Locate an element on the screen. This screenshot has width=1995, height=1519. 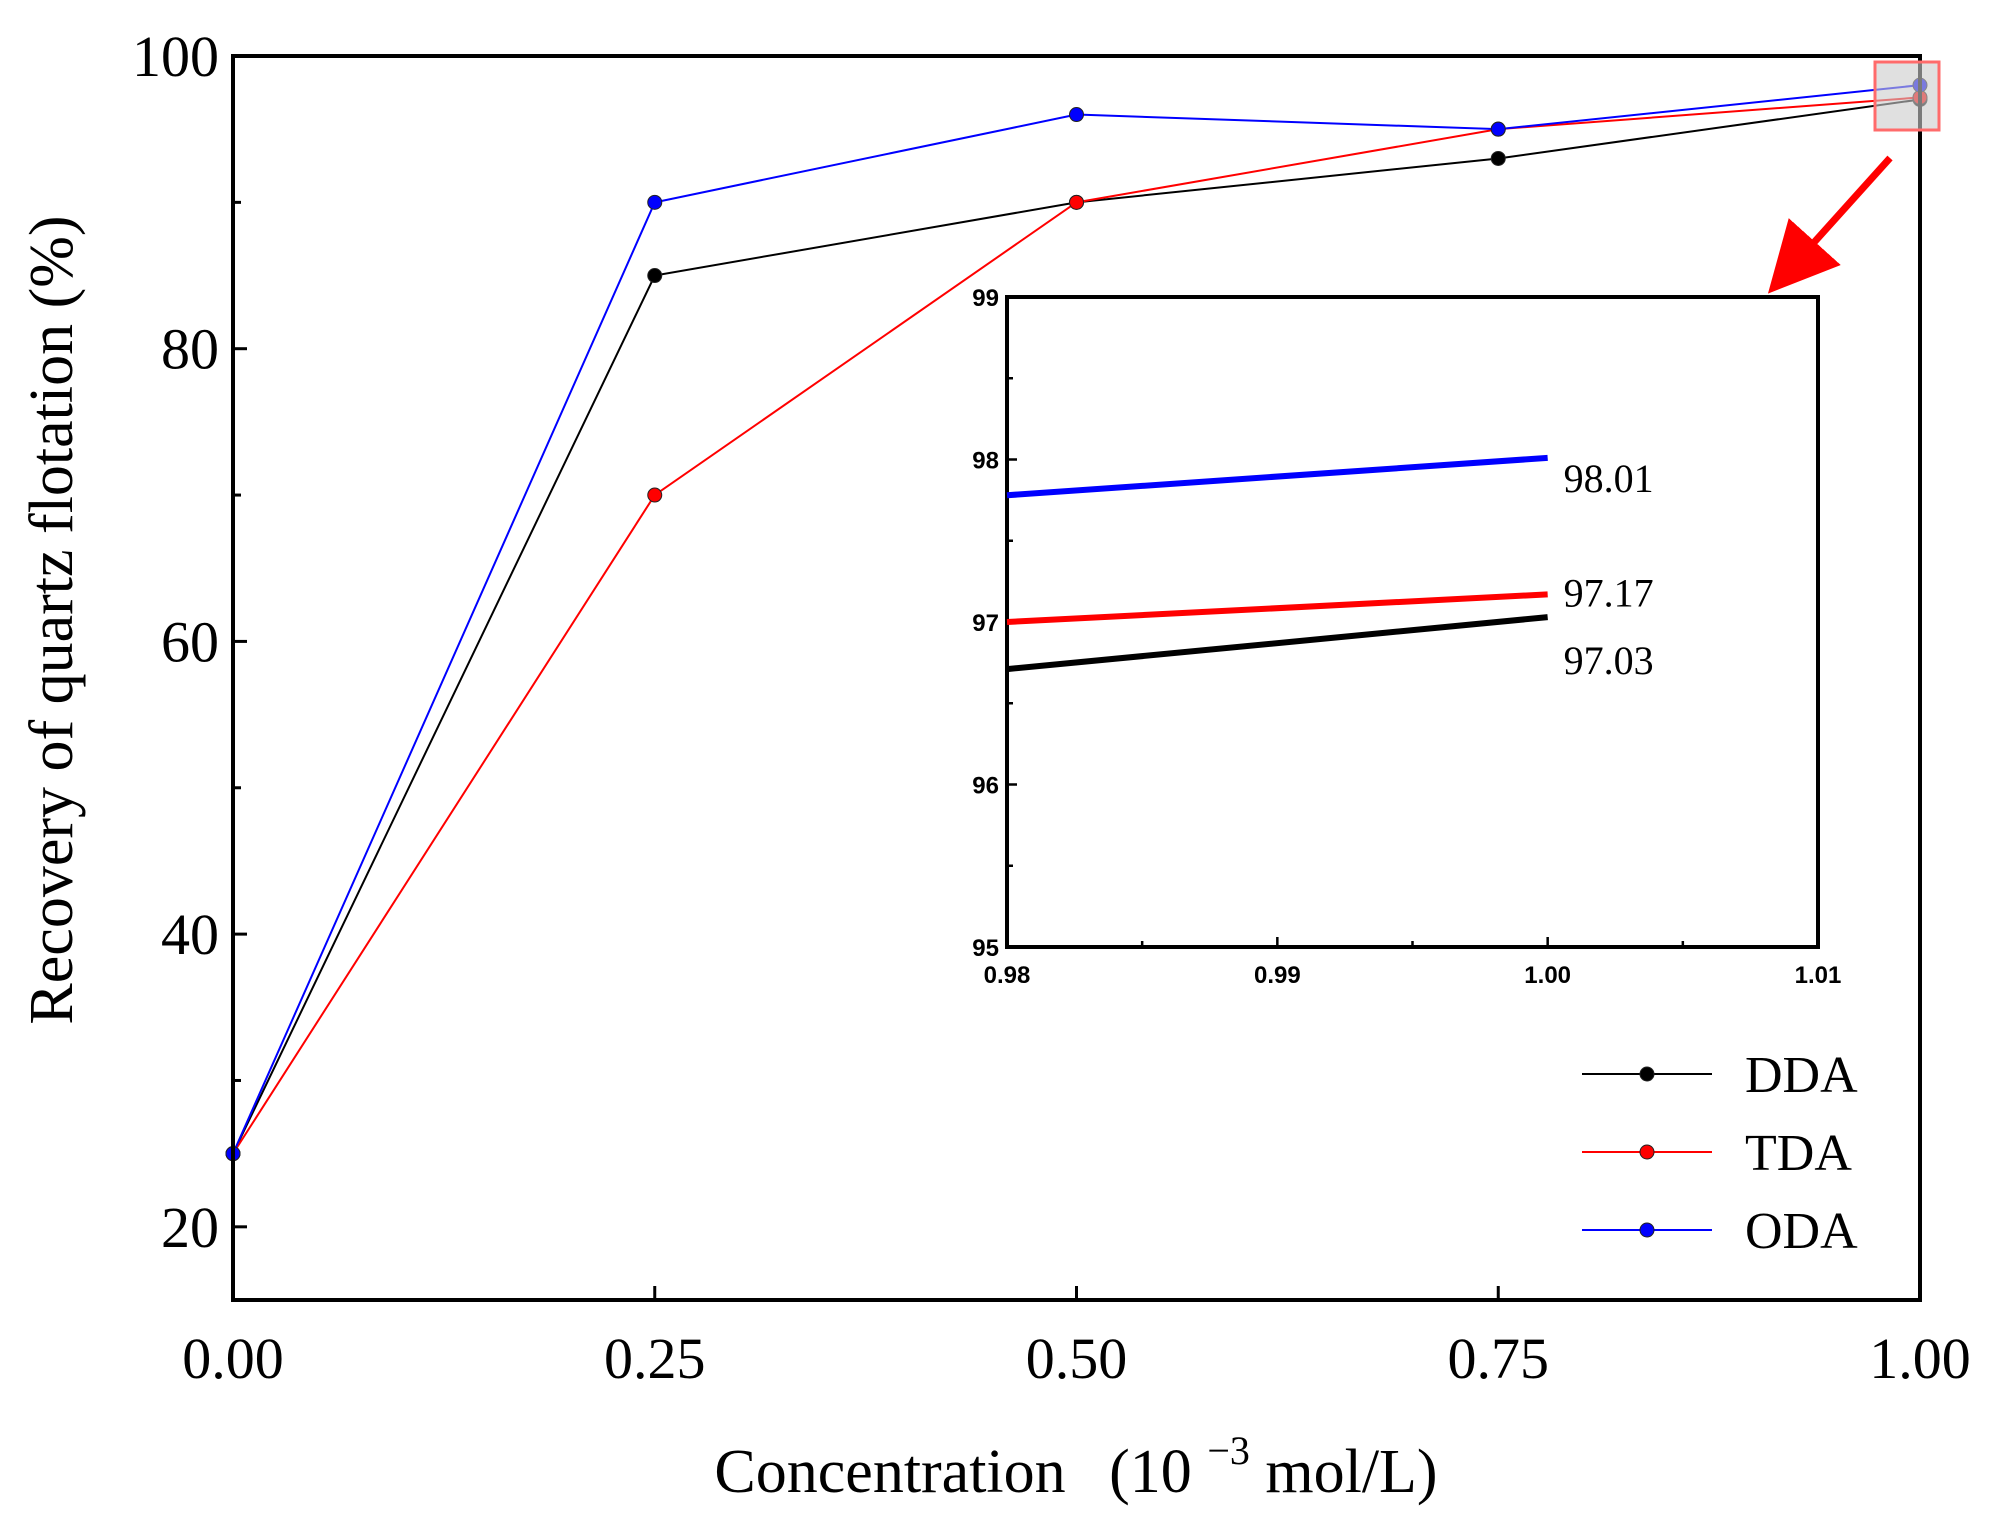
legend-label-dda: DDA is located at coordinates (1801, 1075).